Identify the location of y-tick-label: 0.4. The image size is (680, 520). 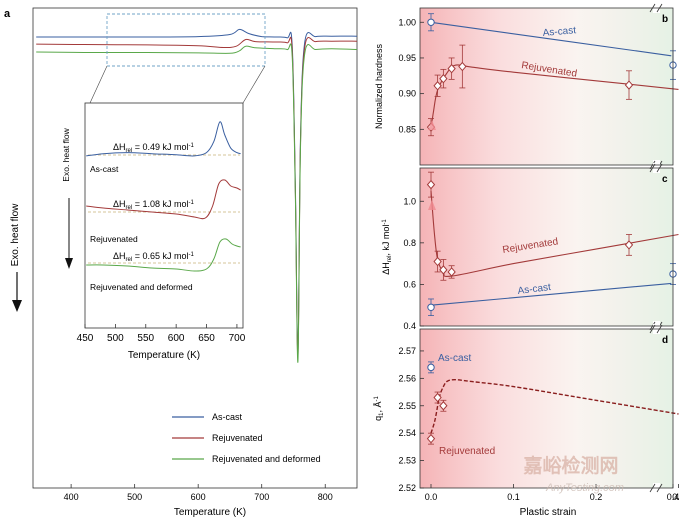
(409, 326).